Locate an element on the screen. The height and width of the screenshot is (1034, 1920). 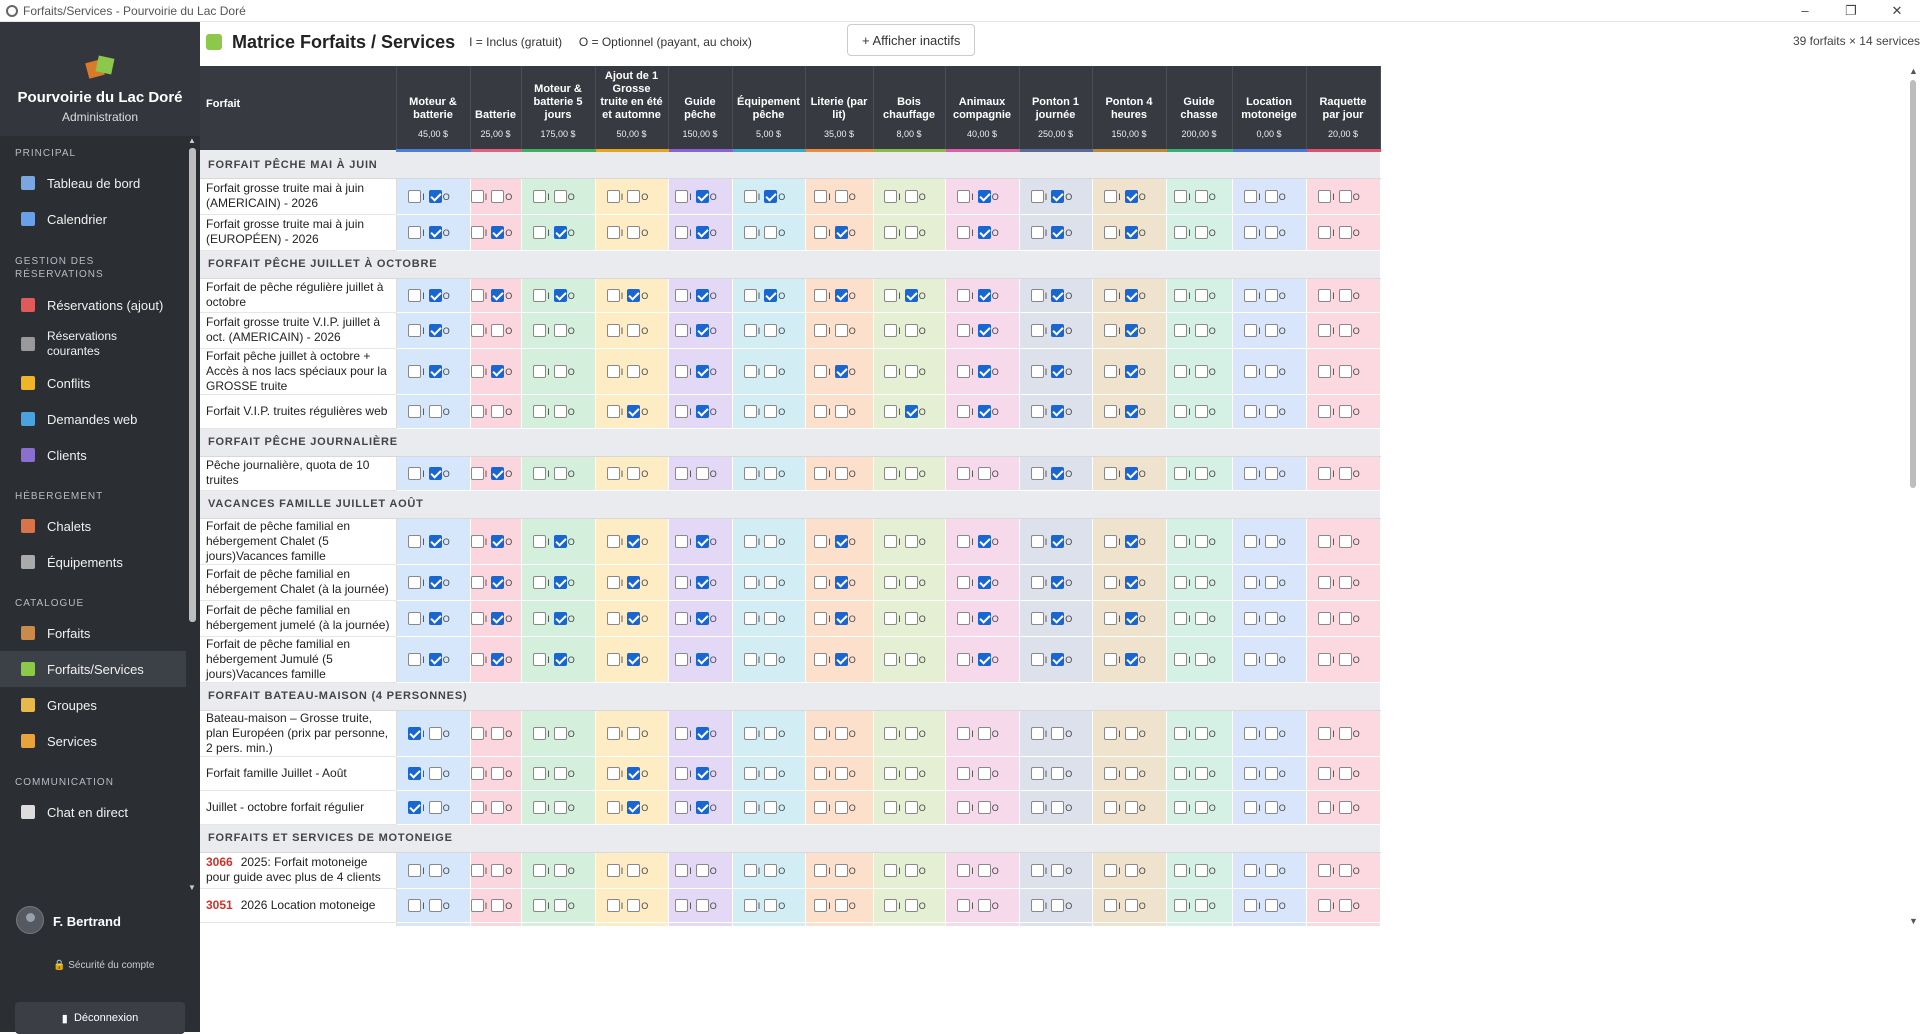
matrix-scrollbar: ▲ ▼ is located at coordinates (1913, 496).